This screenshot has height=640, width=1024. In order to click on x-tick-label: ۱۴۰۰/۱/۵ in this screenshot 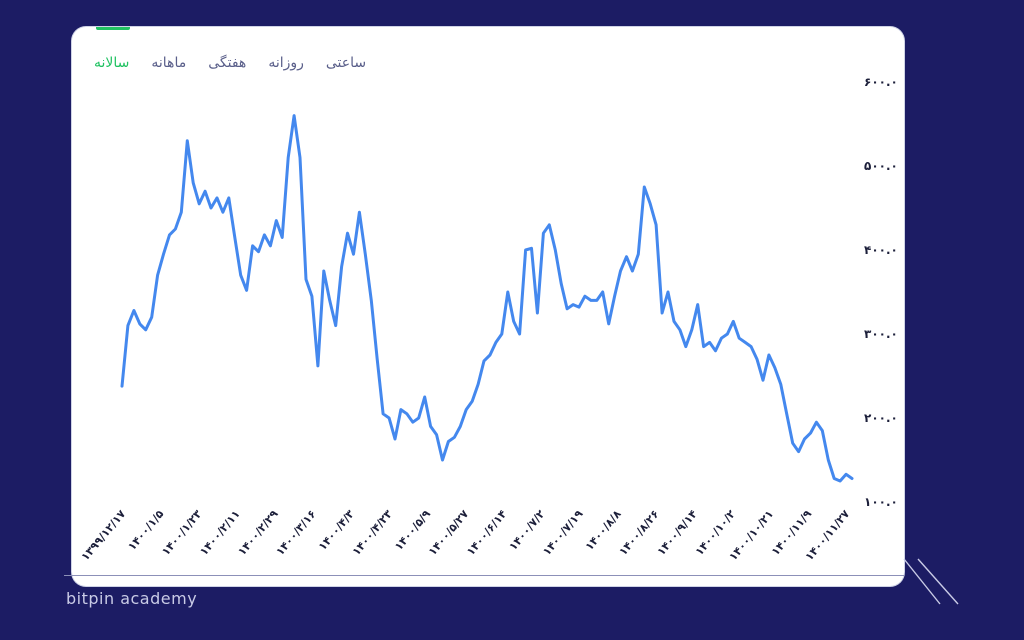, I will do `click(145, 530)`.